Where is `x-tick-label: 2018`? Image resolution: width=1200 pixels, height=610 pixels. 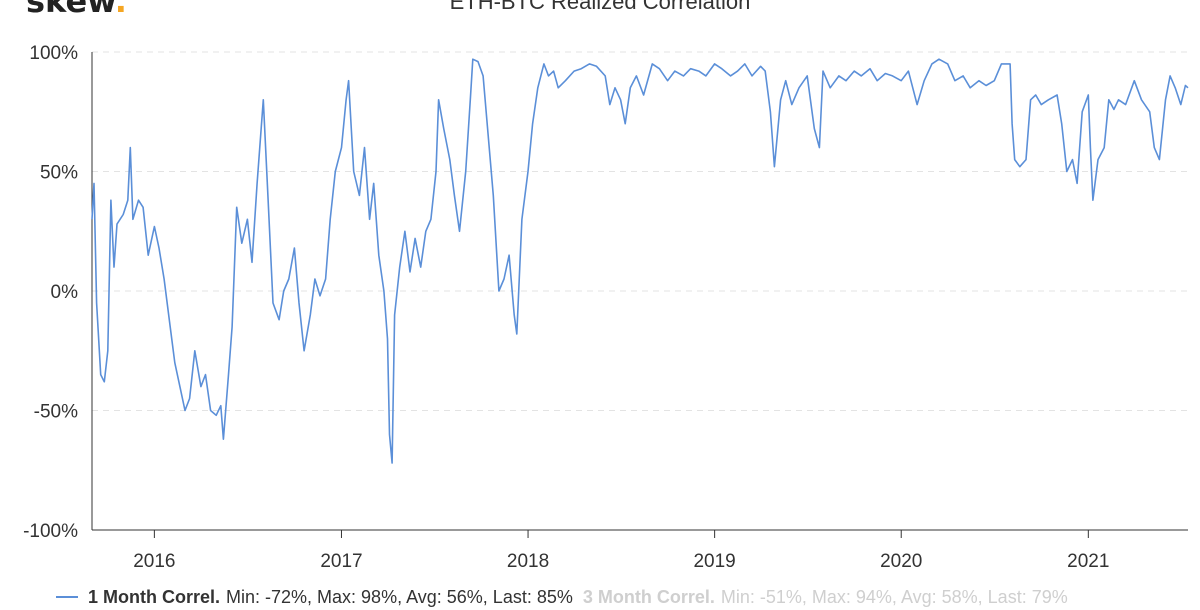
x-tick-label: 2018 is located at coordinates (528, 561).